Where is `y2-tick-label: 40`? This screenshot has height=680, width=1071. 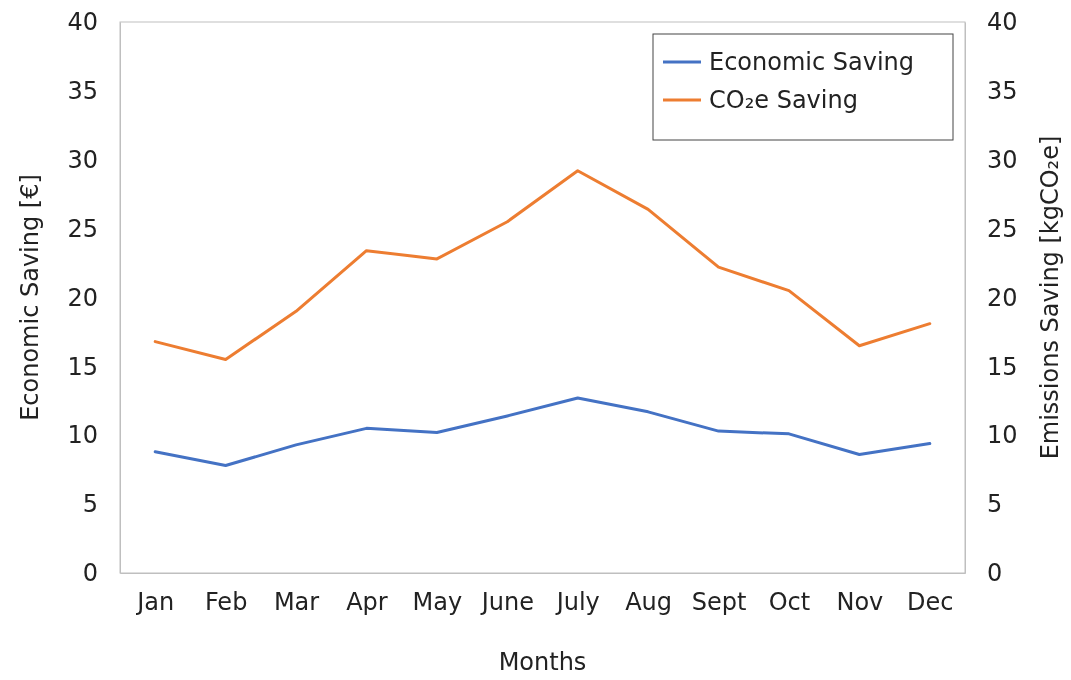 y2-tick-label: 40 is located at coordinates (1002, 22).